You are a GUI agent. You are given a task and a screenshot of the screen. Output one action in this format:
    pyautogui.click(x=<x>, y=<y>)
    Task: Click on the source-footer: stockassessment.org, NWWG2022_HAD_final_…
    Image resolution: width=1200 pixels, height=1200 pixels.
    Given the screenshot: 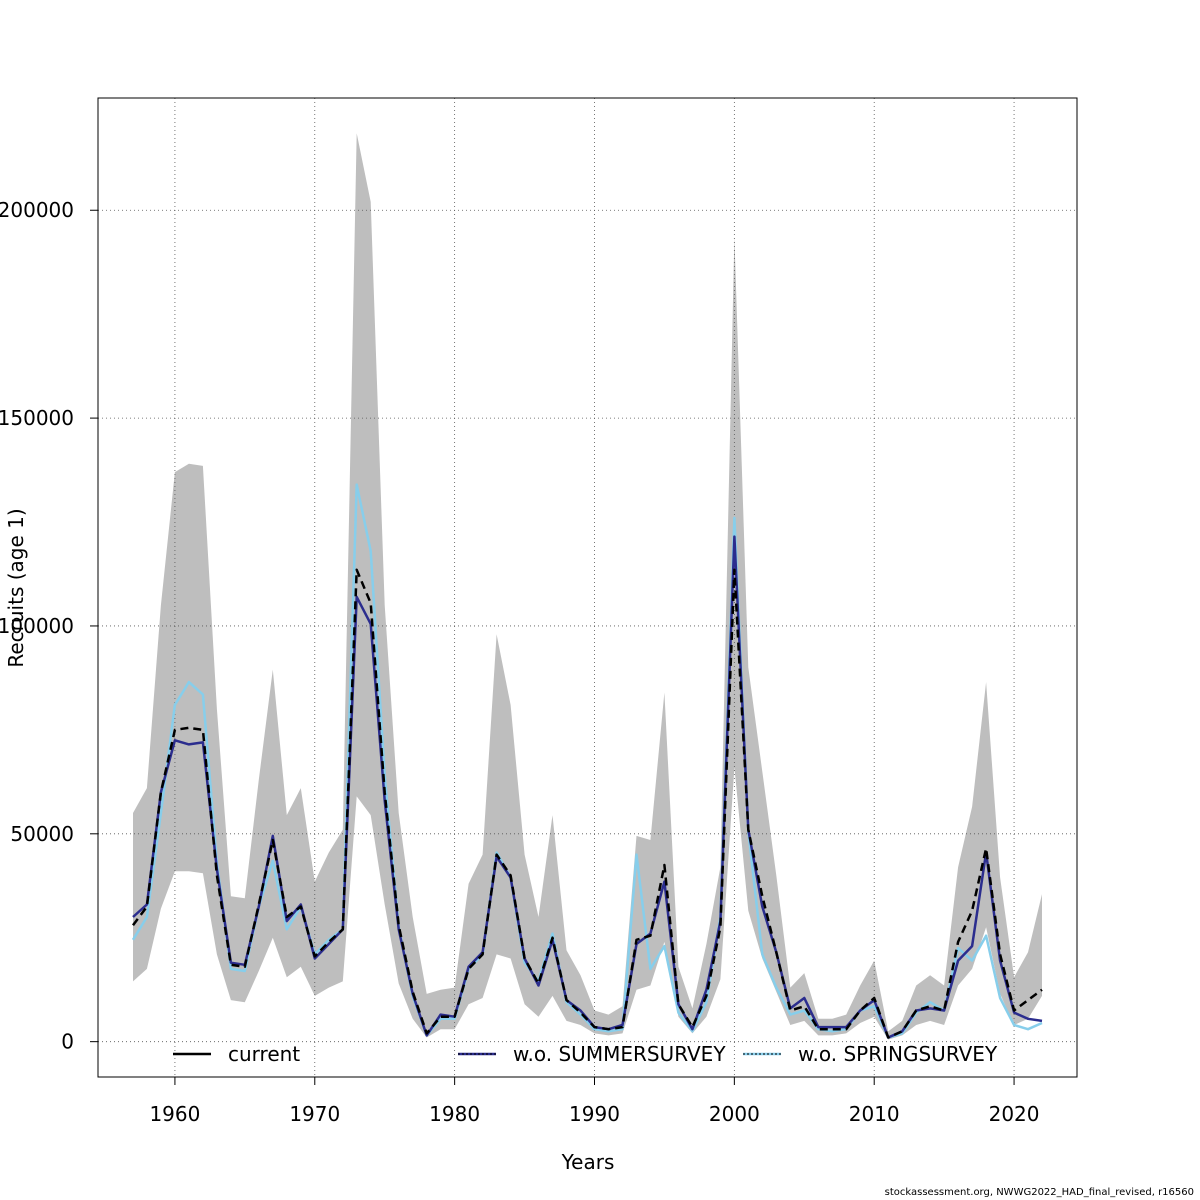 What is the action you would take?
    pyautogui.click(x=1039, y=1192)
    